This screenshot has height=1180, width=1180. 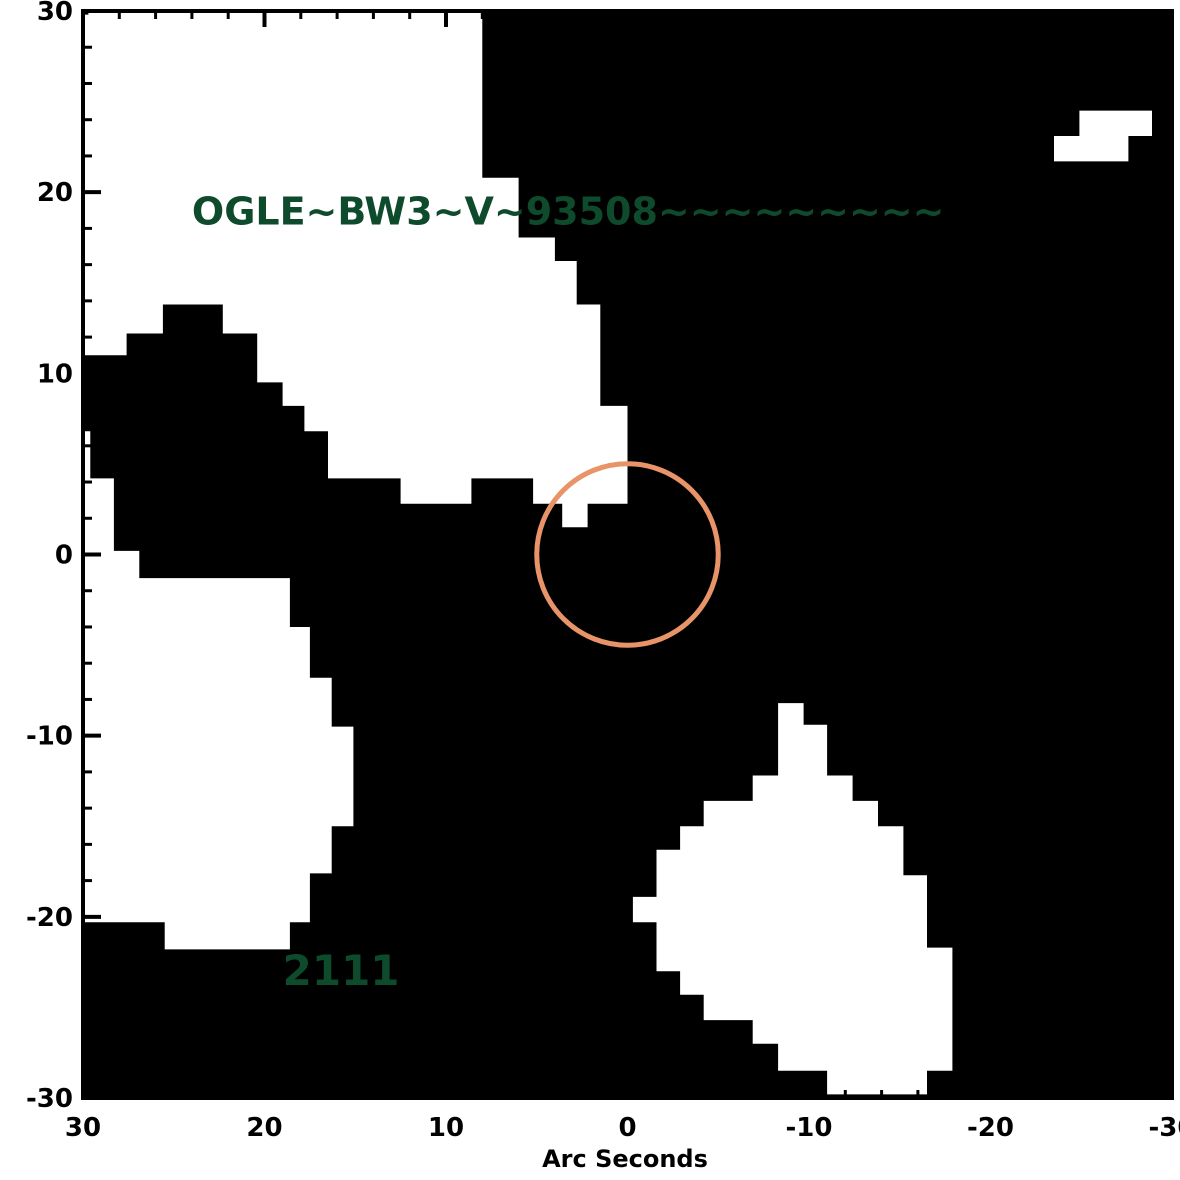 What do you see at coordinates (49, 737) in the screenshot?
I see `y-tick-label: -10` at bounding box center [49, 737].